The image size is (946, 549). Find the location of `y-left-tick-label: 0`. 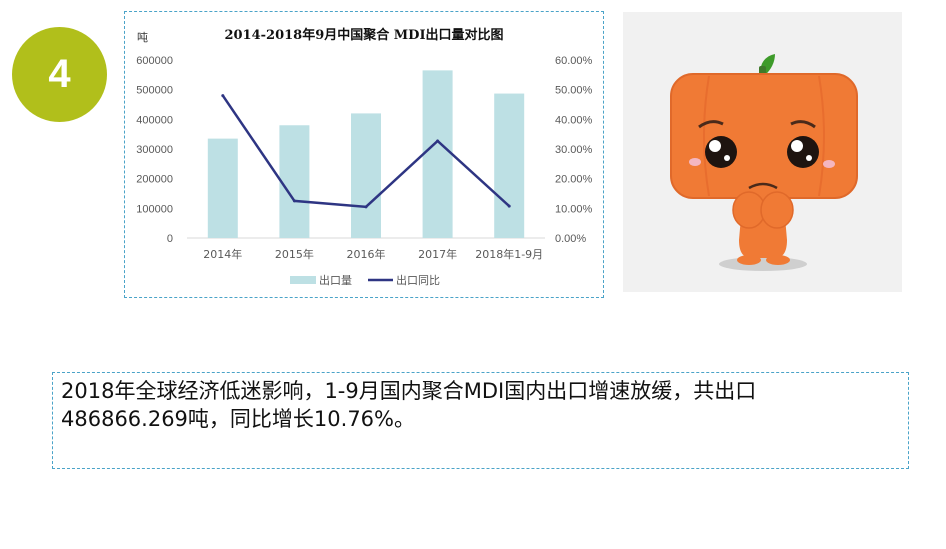

y-left-tick-label: 0 is located at coordinates (170, 239).